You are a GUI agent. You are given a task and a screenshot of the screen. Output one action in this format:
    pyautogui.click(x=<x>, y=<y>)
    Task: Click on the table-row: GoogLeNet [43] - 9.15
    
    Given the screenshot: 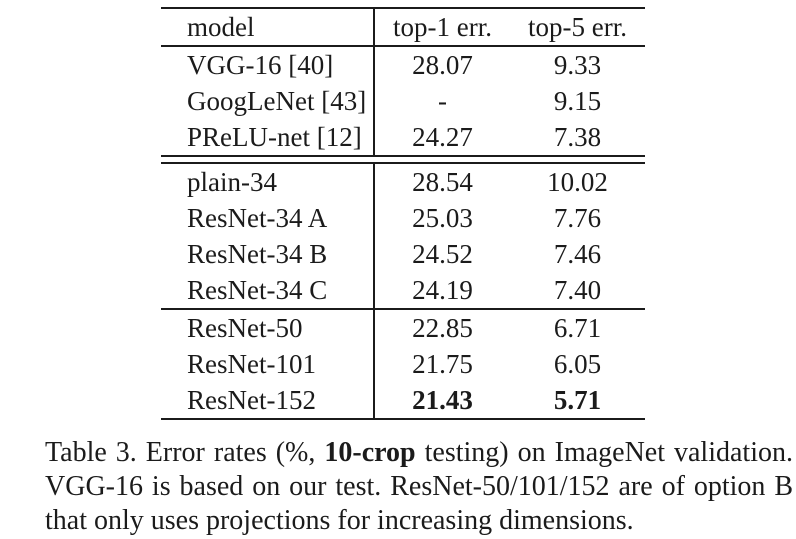 What is the action you would take?
    pyautogui.click(x=403, y=101)
    